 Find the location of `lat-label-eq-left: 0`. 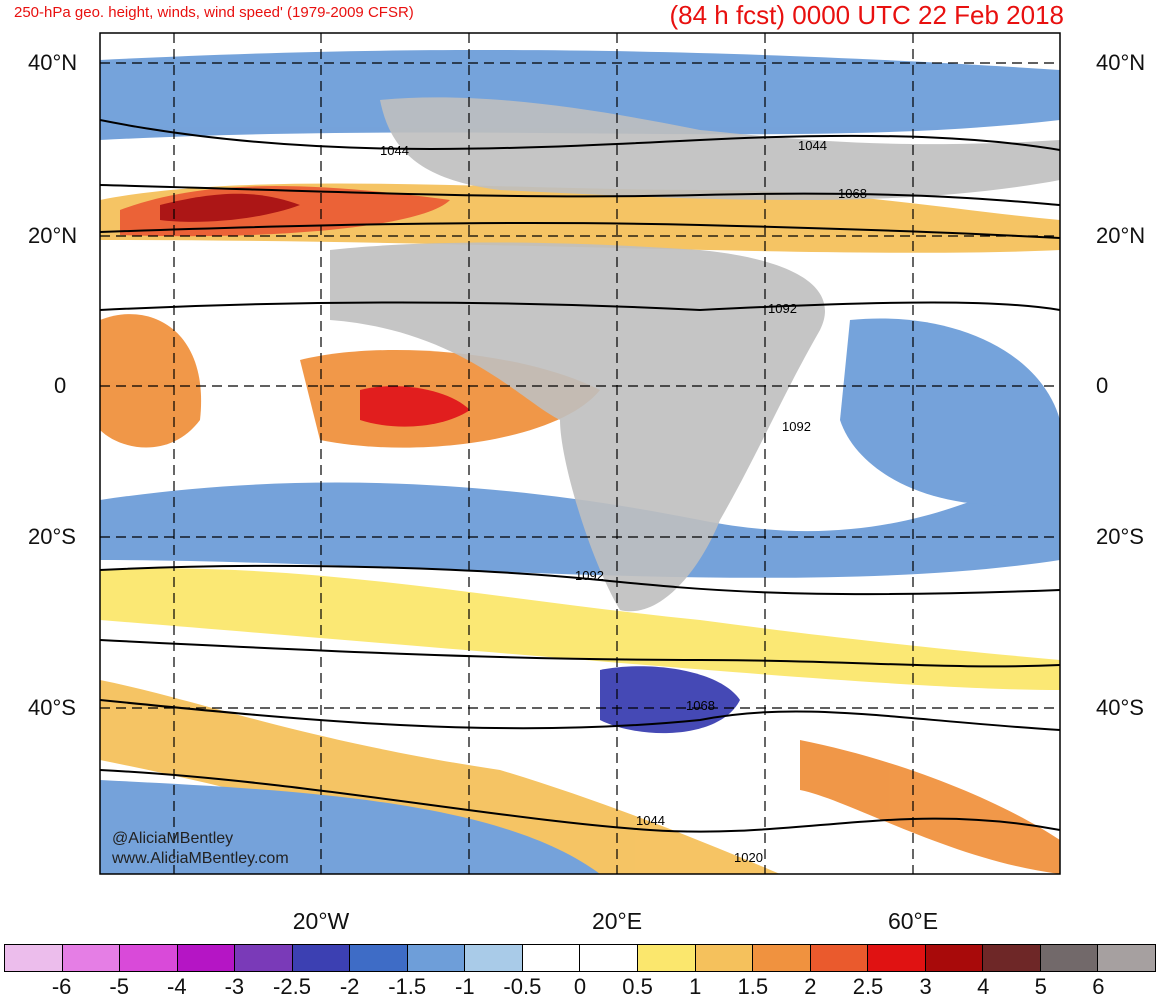

lat-label-eq-left: 0 is located at coordinates (60, 385).